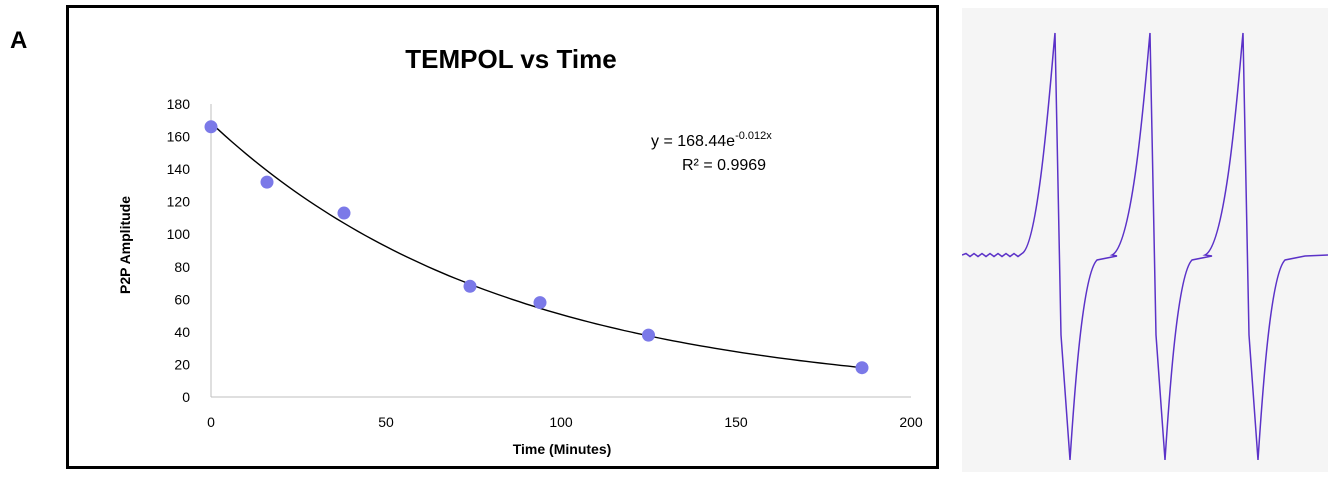 The width and height of the screenshot is (1328, 477). What do you see at coordinates (179, 137) in the screenshot?
I see `y-tick-label: 160` at bounding box center [179, 137].